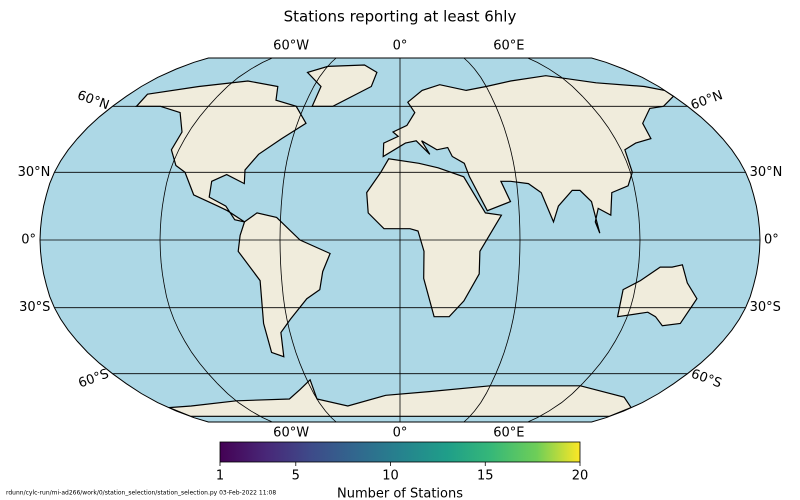 Image resolution: width=800 pixels, height=500 pixels. Describe the element at coordinates (400, 452) in the screenshot. I see `colorbar` at that location.